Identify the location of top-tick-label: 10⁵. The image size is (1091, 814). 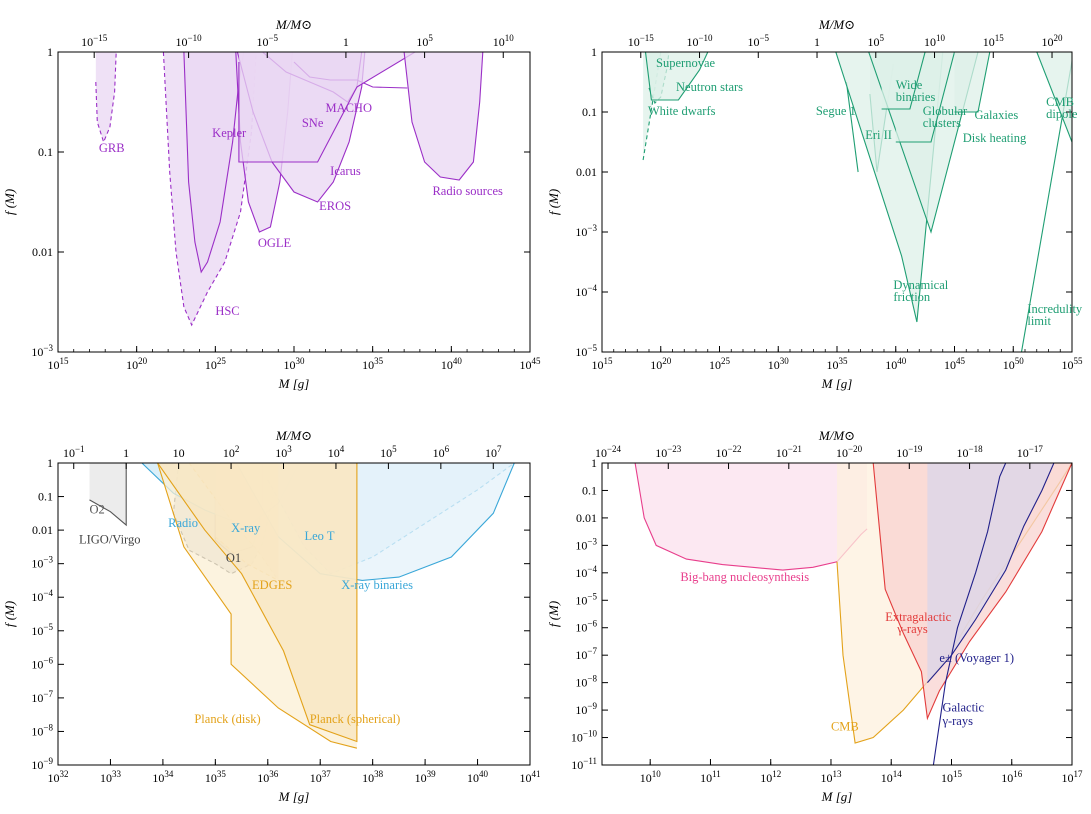
(388, 452).